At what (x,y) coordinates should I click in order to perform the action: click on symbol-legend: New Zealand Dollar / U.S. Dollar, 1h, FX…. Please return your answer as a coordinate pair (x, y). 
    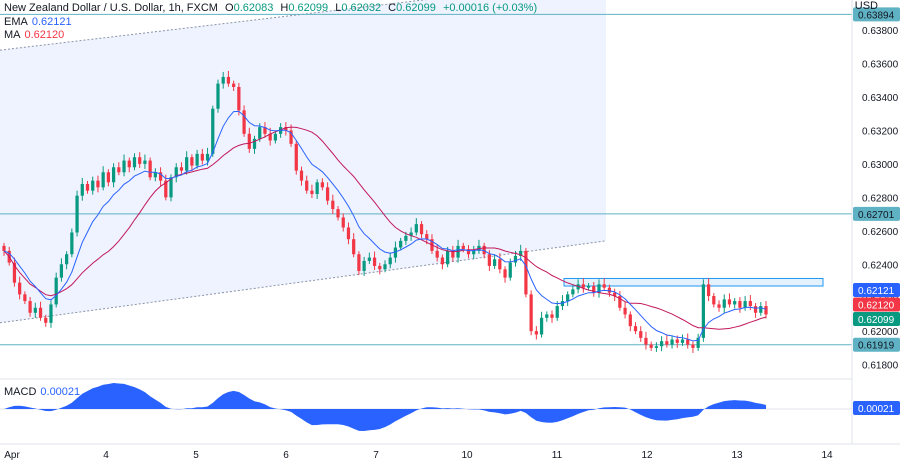
    Looking at the image, I should click on (272, 8).